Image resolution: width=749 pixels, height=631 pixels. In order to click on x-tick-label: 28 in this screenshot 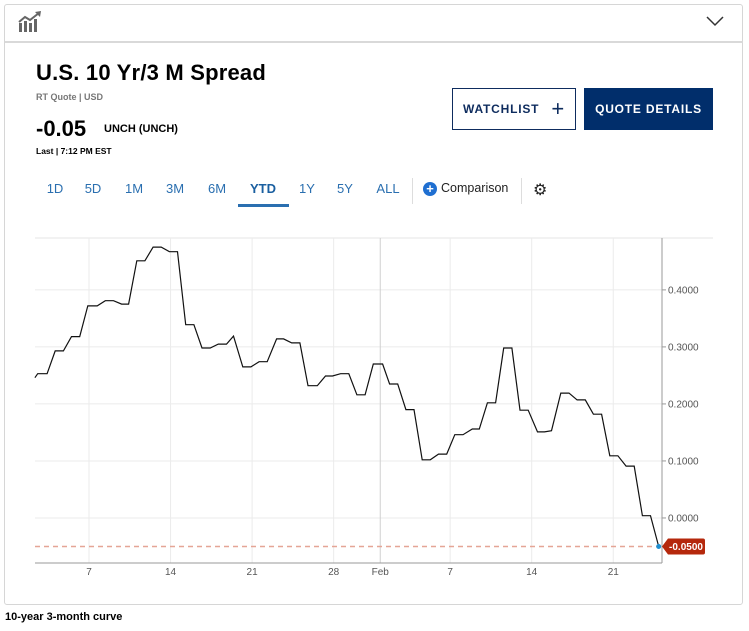, I will do `click(334, 572)`.